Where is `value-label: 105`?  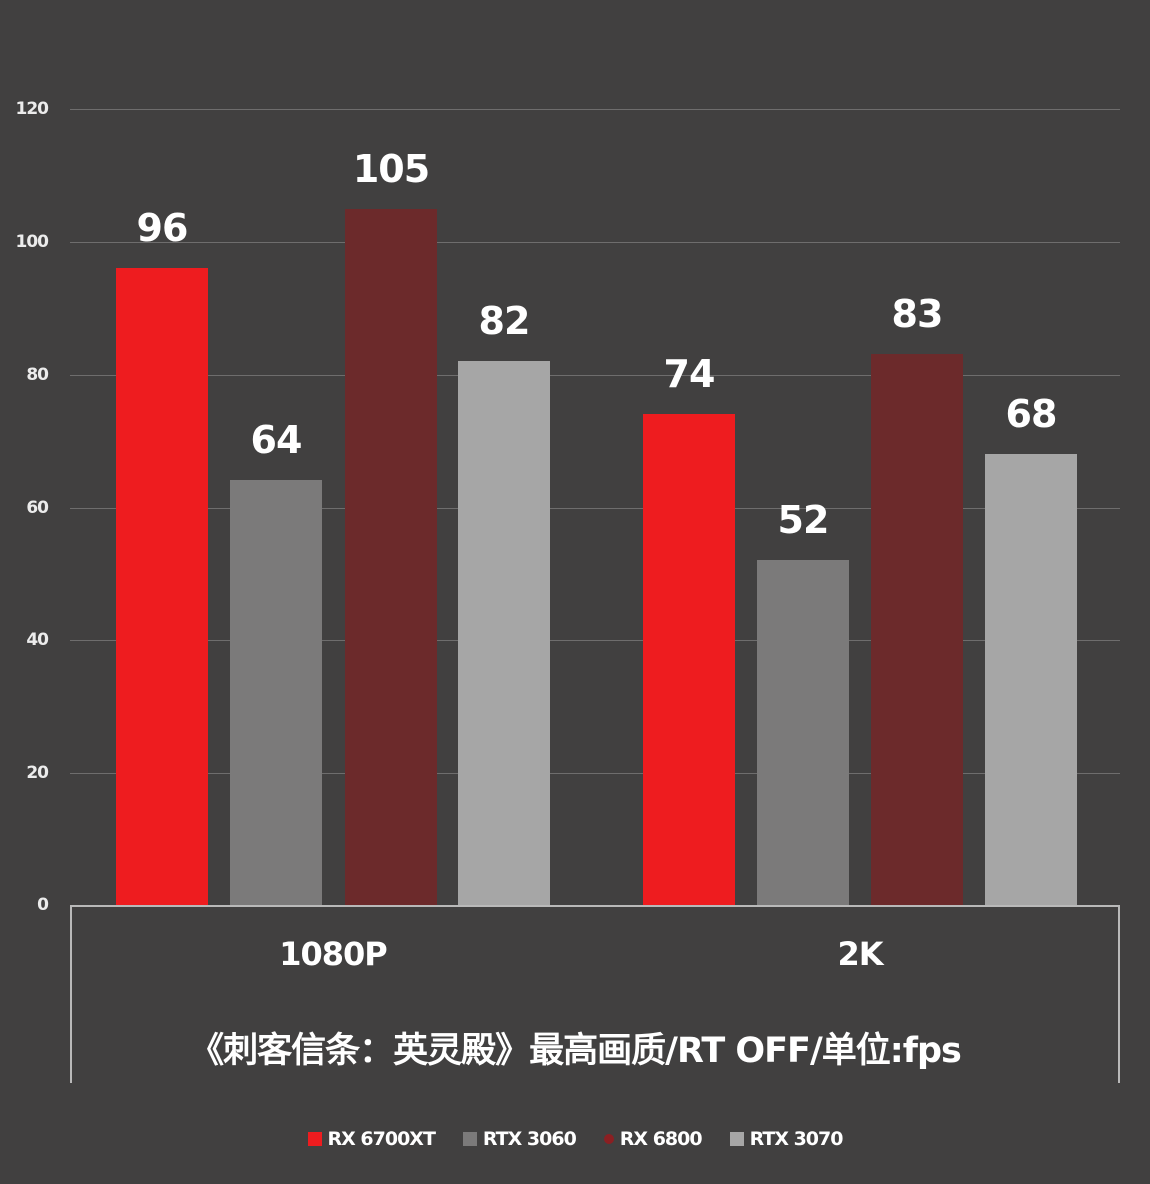
value-label: 105 is located at coordinates (391, 168).